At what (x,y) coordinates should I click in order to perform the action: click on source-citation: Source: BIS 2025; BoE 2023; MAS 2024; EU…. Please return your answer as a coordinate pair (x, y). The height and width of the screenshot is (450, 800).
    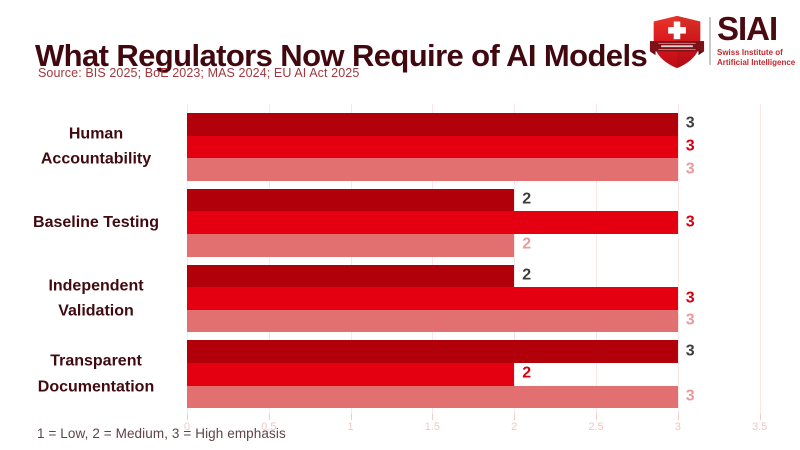
    Looking at the image, I should click on (199, 73).